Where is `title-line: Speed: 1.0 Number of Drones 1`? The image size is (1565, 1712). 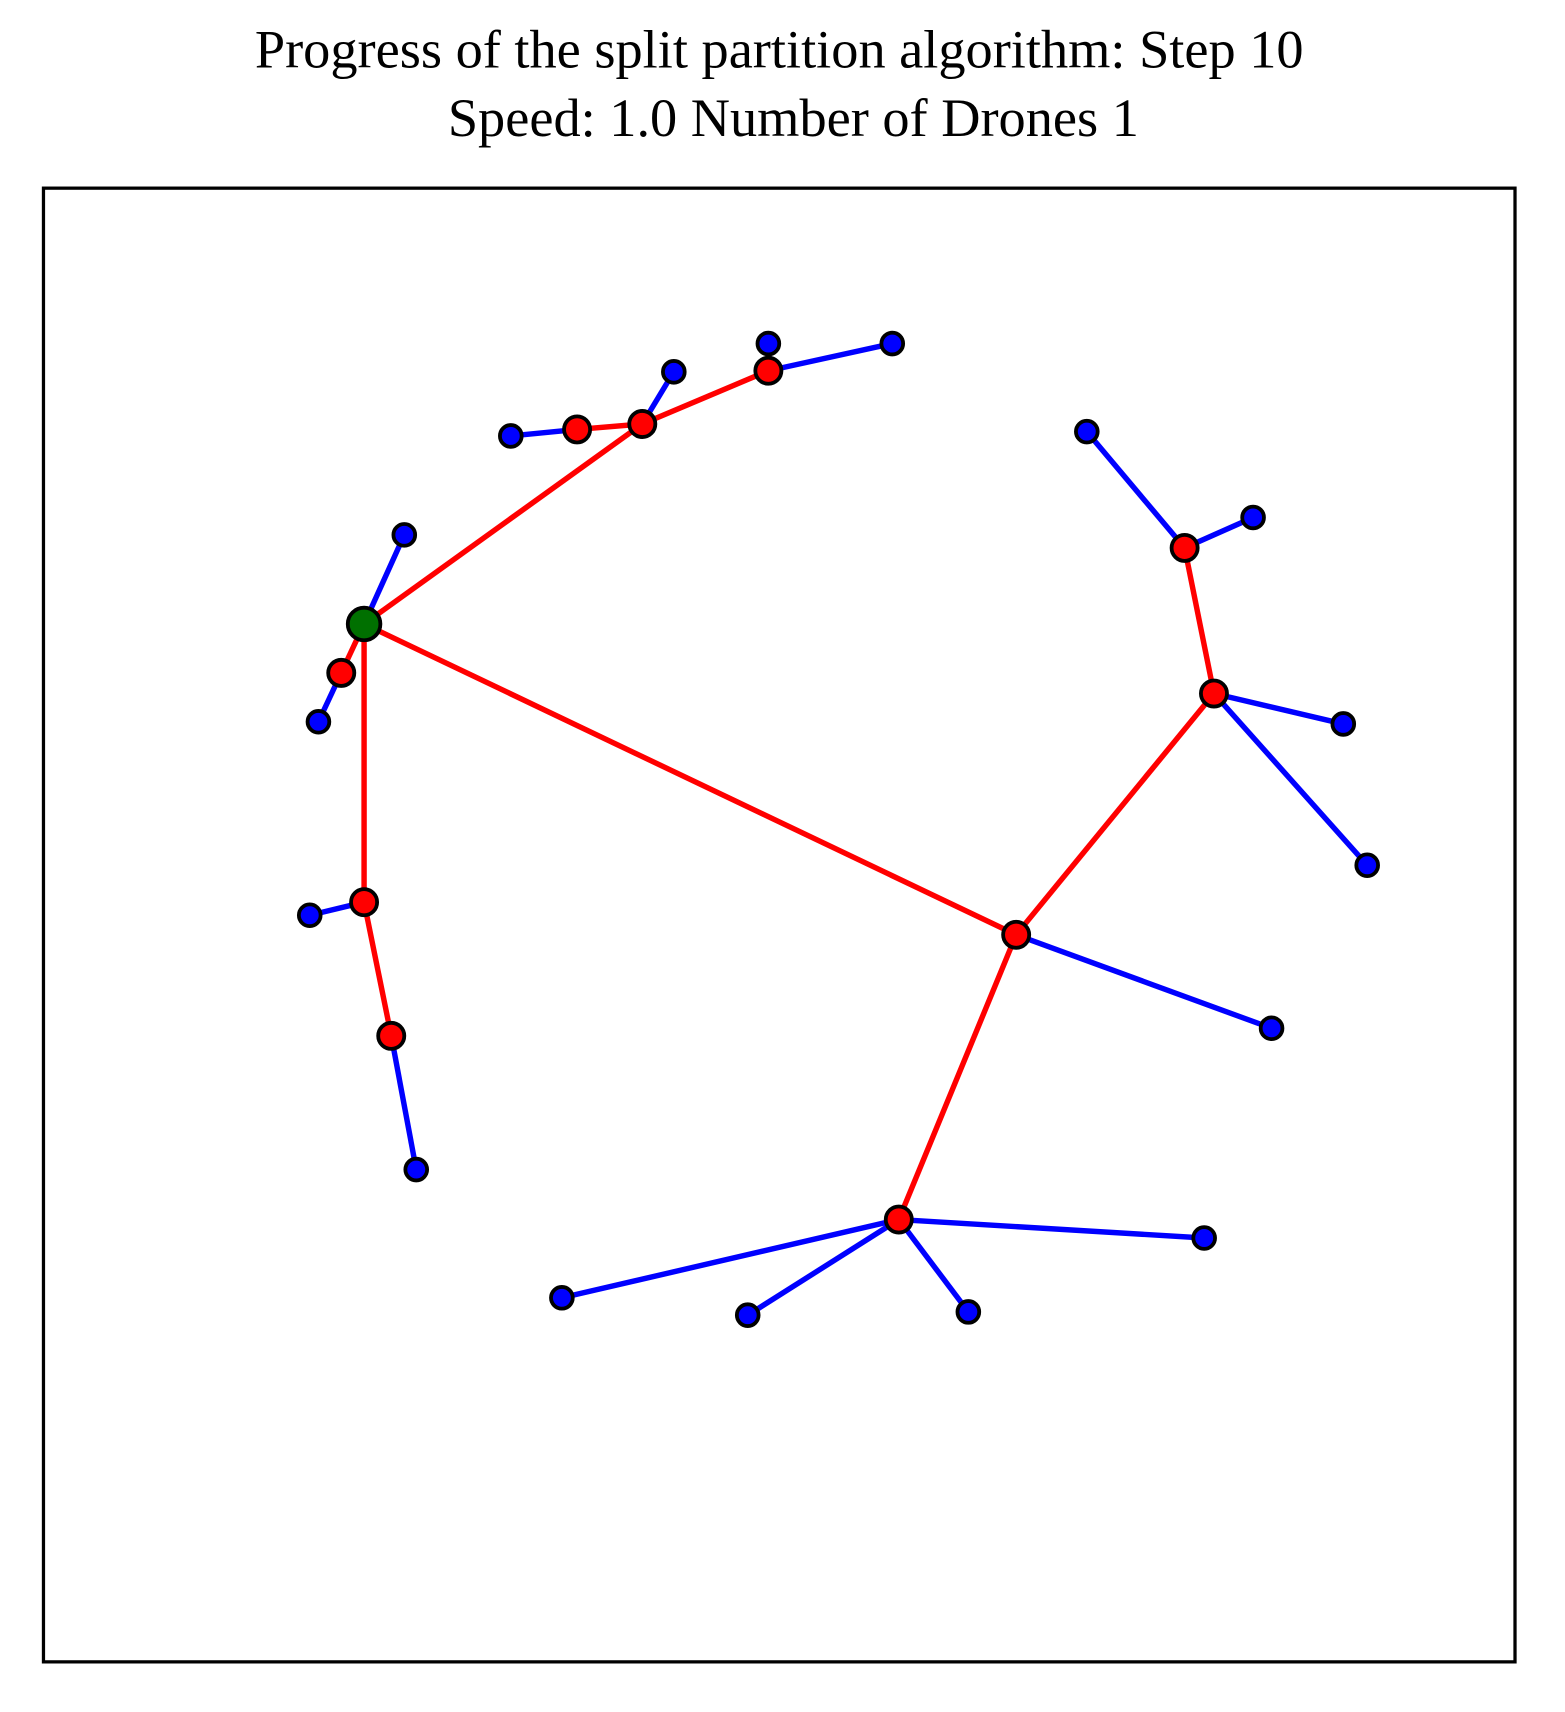 title-line: Speed: 1.0 Number of Drones 1 is located at coordinates (793, 118).